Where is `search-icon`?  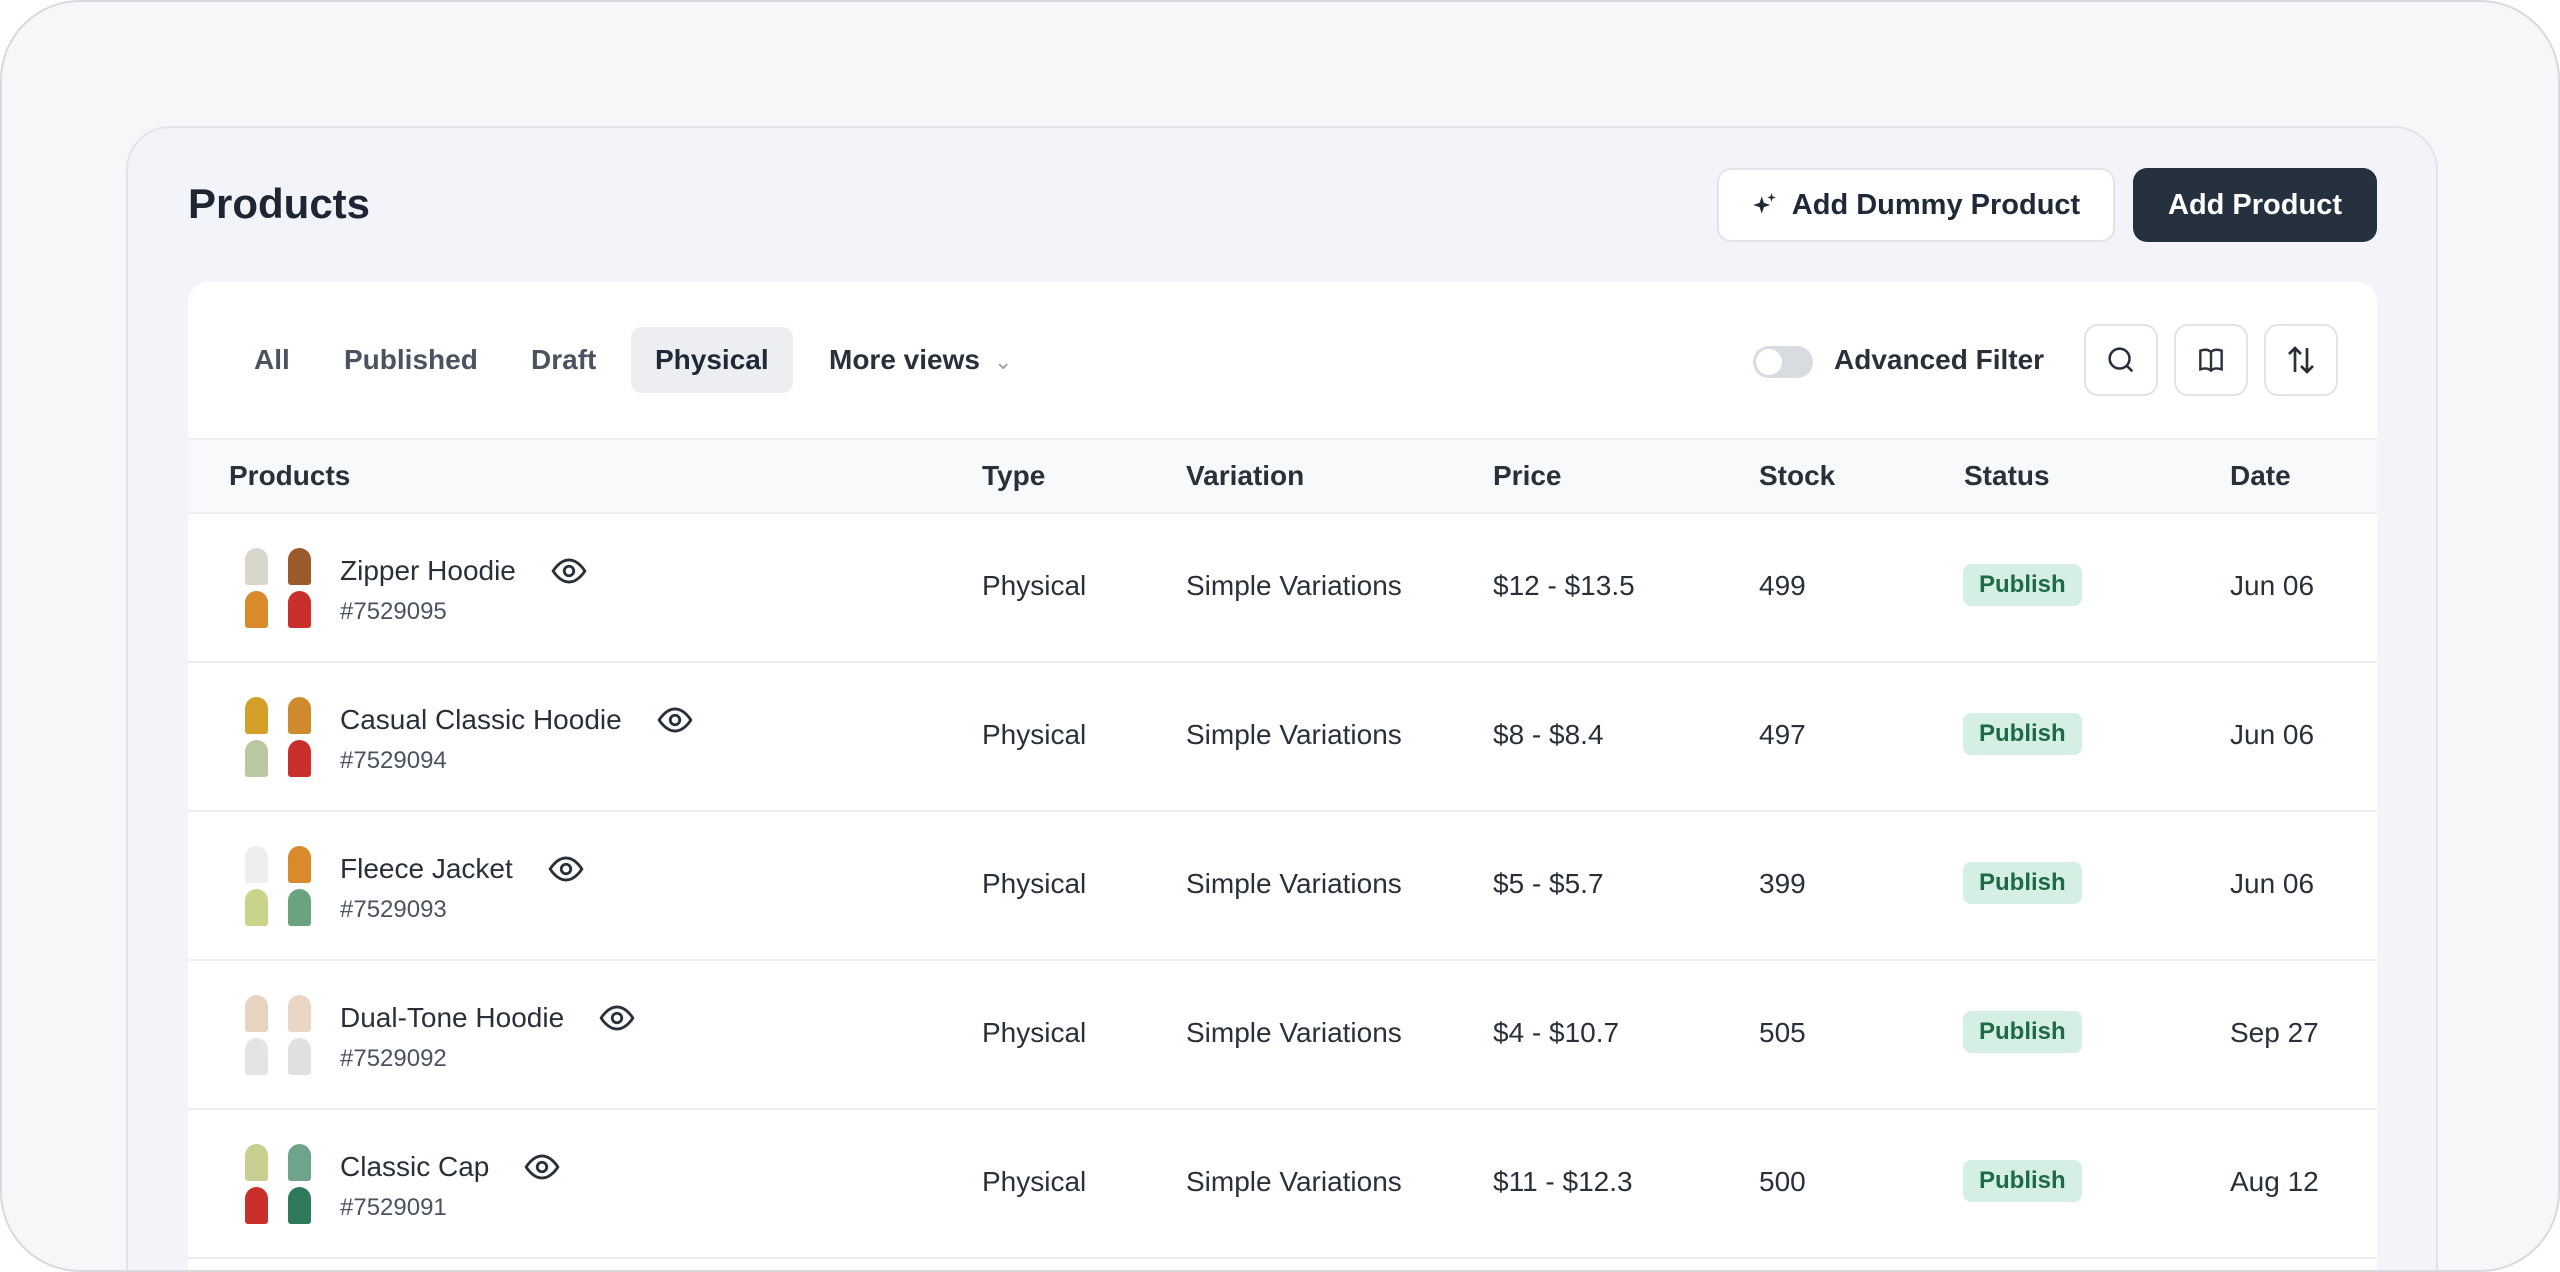
search-icon is located at coordinates (2121, 360).